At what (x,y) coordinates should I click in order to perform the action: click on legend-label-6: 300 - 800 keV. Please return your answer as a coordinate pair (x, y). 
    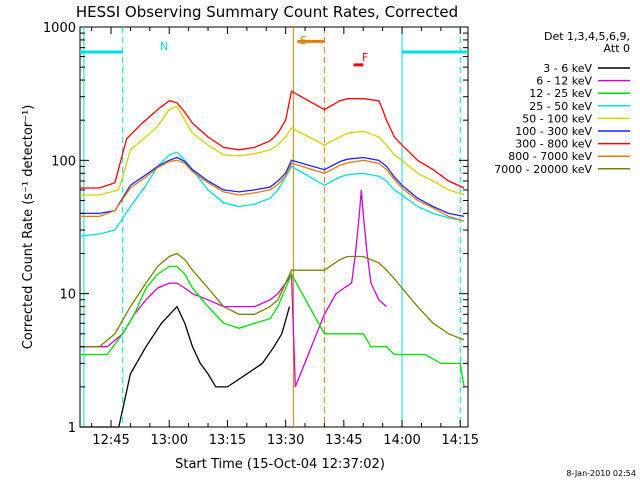
    Looking at the image, I should click on (553, 144).